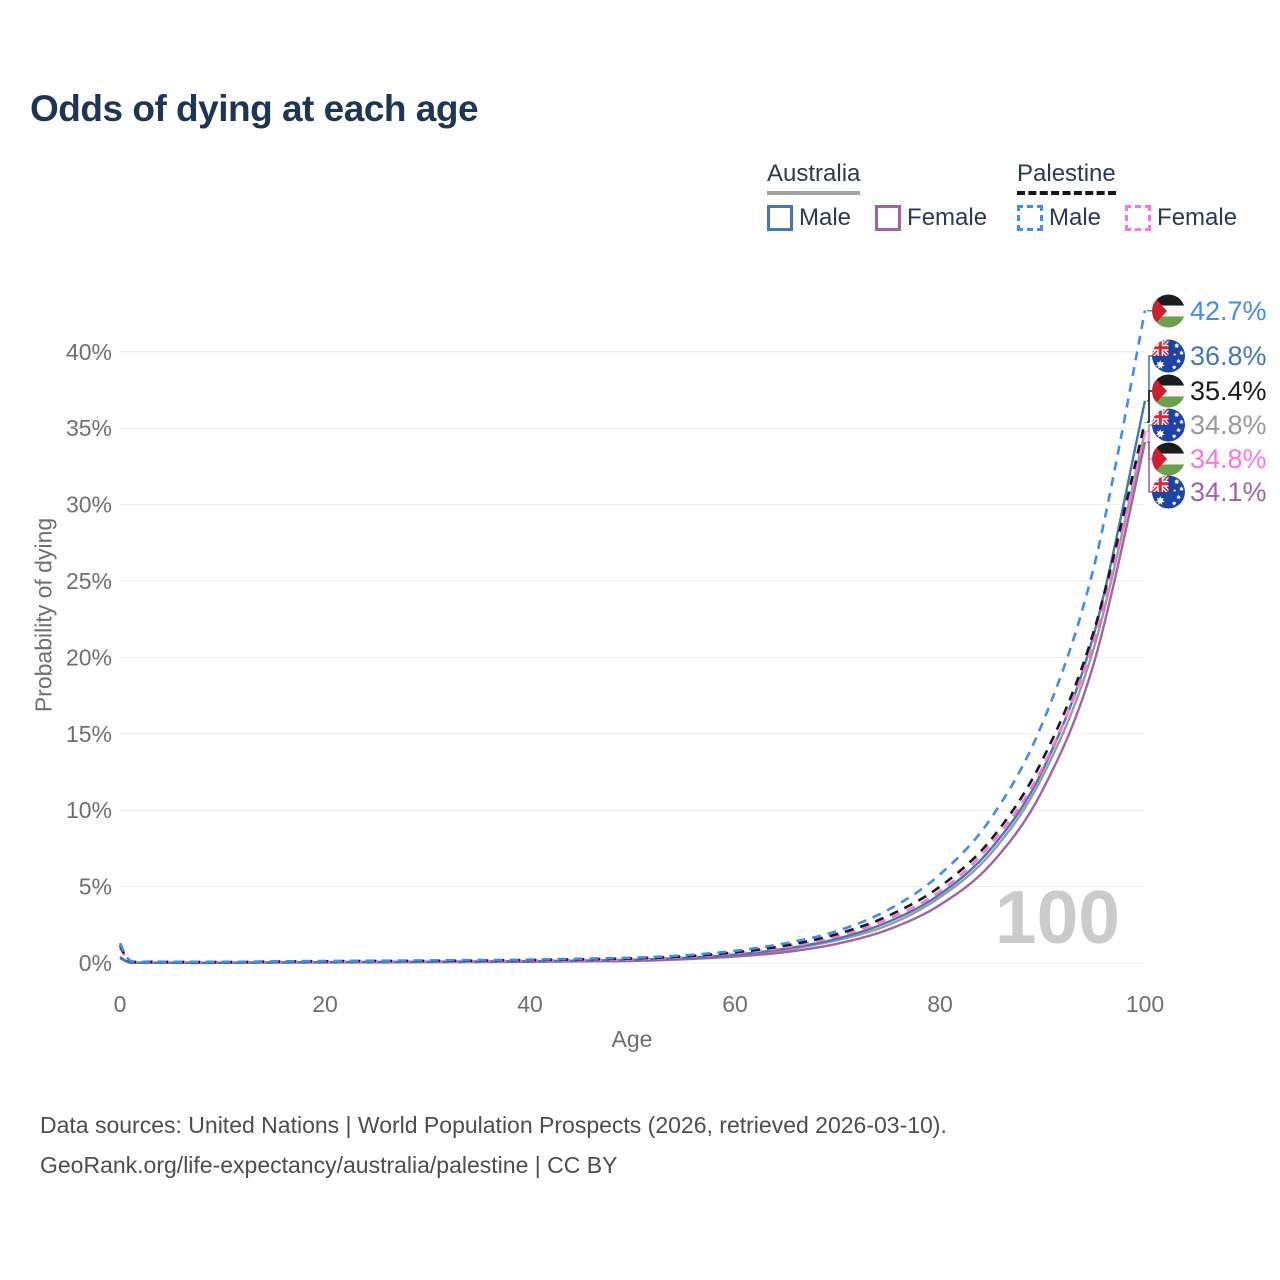 The width and height of the screenshot is (1280, 1280). Describe the element at coordinates (89, 657) in the screenshot. I see `y-tick-label: 20%` at that location.